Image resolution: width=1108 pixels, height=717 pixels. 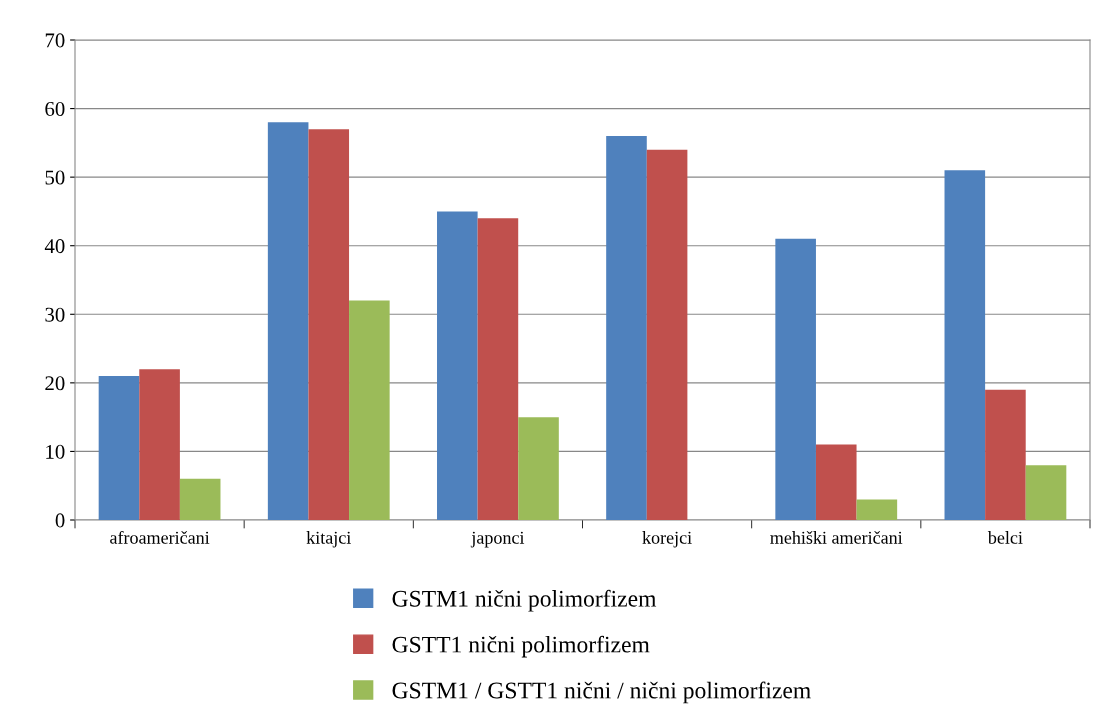 I want to click on legend-label: GSTM1 / GSTT1 nični / nični polimorfizem, so click(x=601, y=692).